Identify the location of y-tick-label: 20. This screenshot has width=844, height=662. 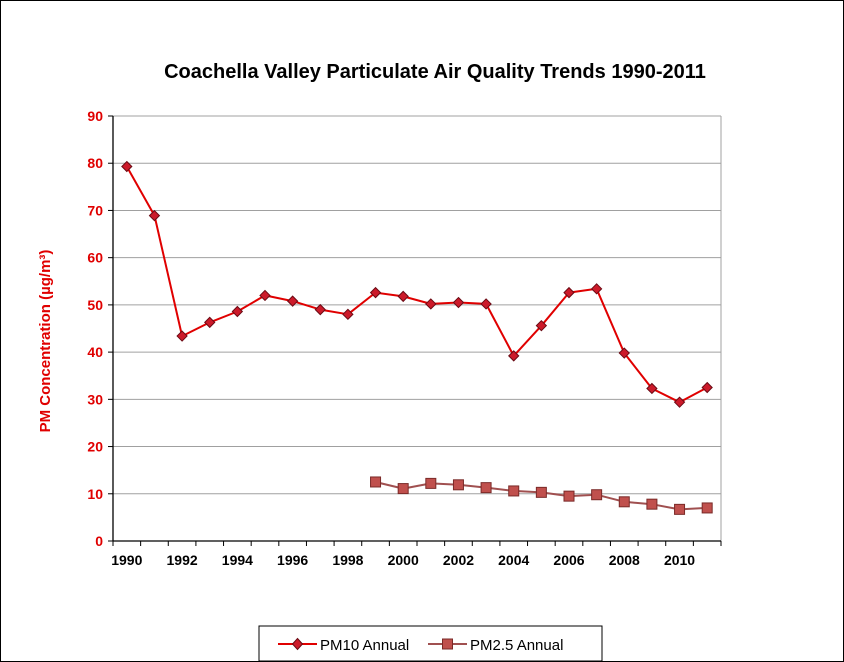
(95, 447).